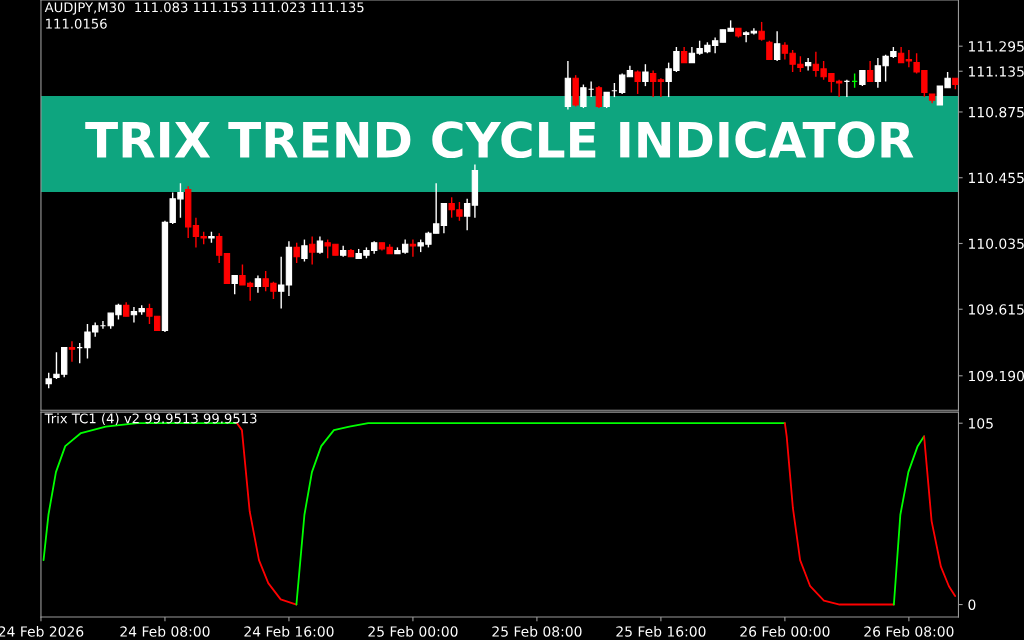 The image size is (1024, 640). Describe the element at coordinates (499, 140) in the screenshot. I see `text: TRIX TREND CYCLE INDICATOR` at that location.